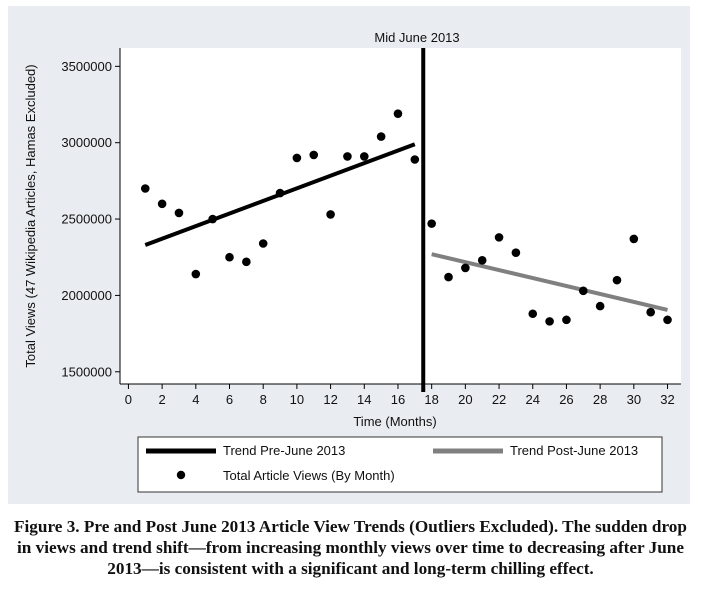  I want to click on y-tick-label: 3000000, so click(86, 142).